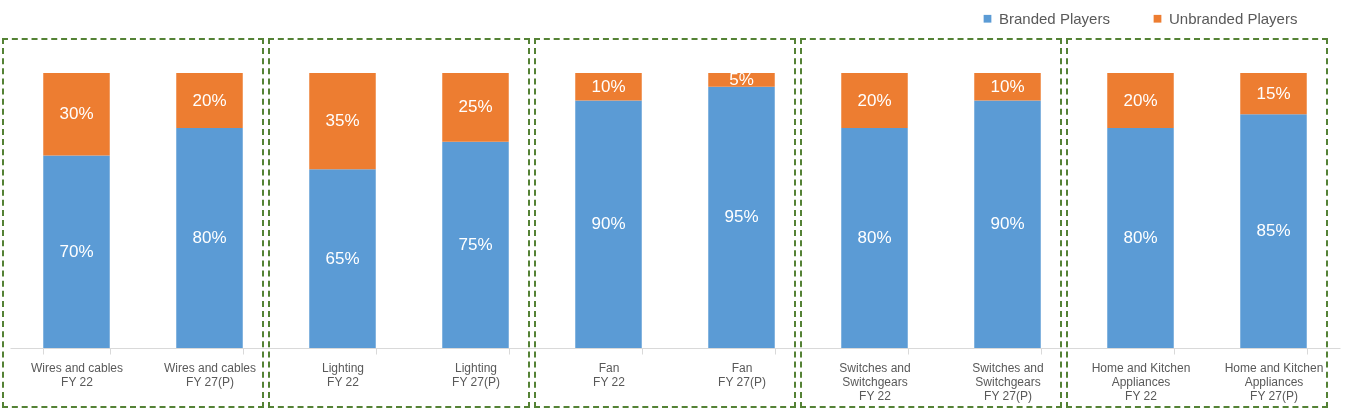  What do you see at coordinates (741, 79) in the screenshot?
I see `data-label: 5%` at bounding box center [741, 79].